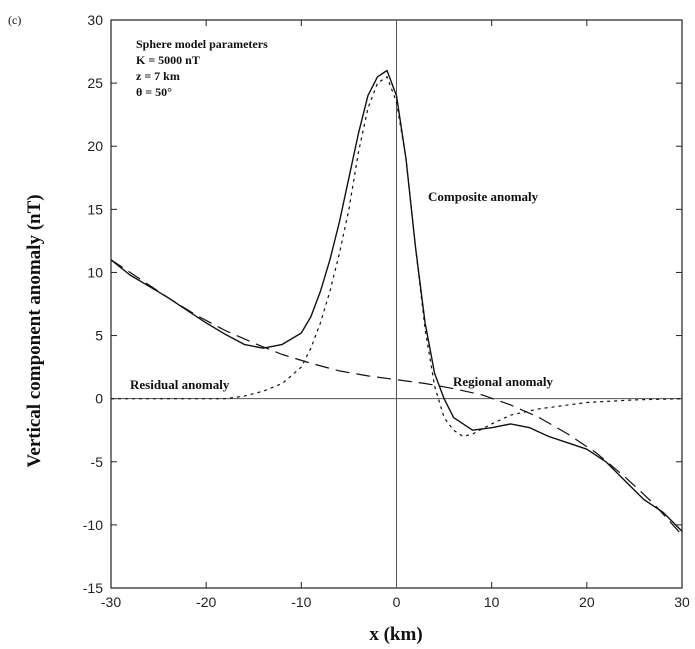 The width and height of the screenshot is (695, 649). Describe the element at coordinates (95, 209) in the screenshot. I see `y-tick-label: 15` at that location.